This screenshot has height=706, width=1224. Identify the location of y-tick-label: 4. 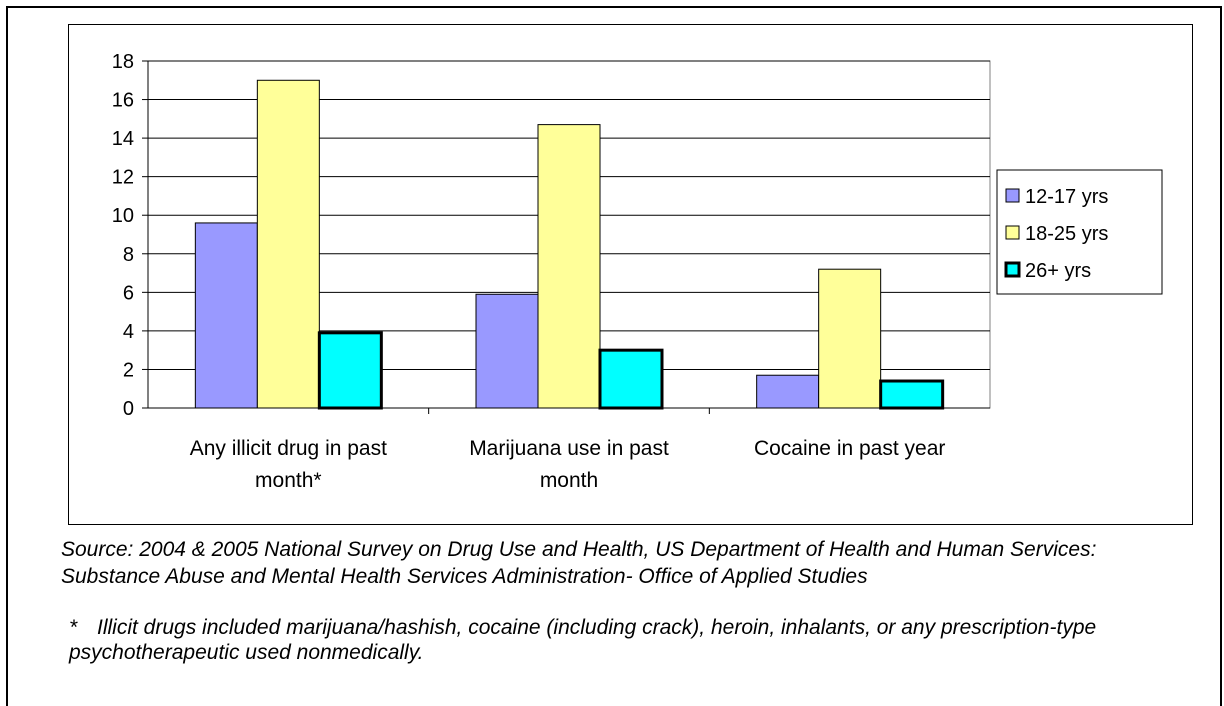
(128, 332).